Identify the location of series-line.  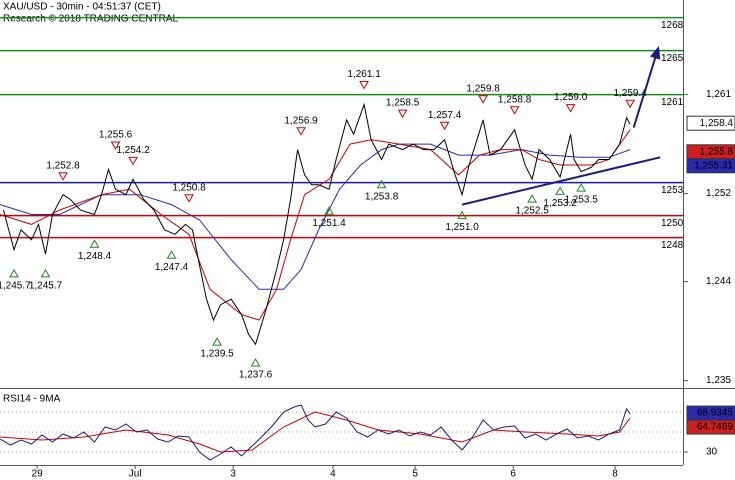
(315, 432).